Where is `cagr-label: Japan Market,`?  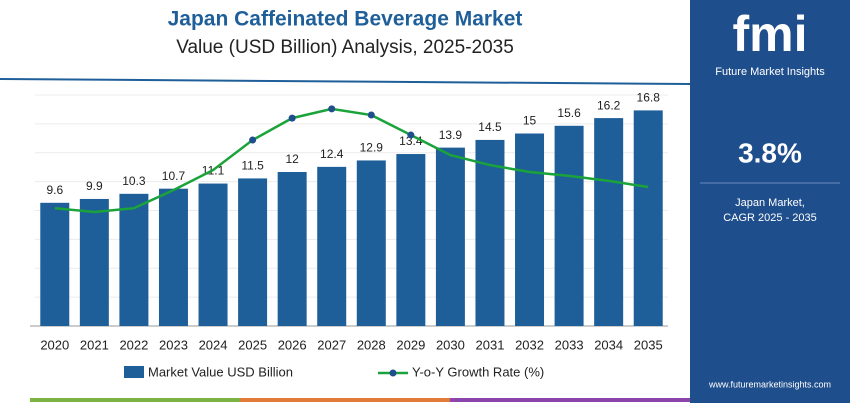
cagr-label: Japan Market, is located at coordinates (770, 203).